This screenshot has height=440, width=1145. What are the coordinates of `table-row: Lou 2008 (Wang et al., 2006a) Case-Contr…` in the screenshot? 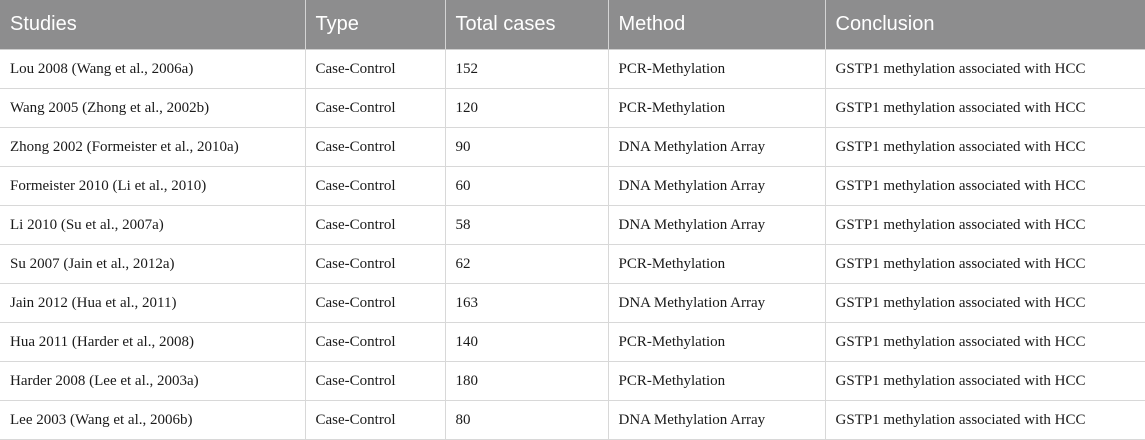 It's located at (572, 69).